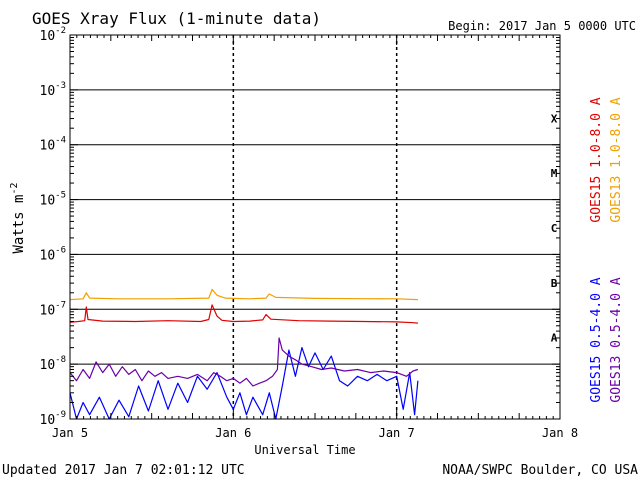 This screenshot has width=640, height=480. What do you see at coordinates (616, 159) in the screenshot?
I see `legend-entry: GOES13 1.0-8.0 A` at bounding box center [616, 159].